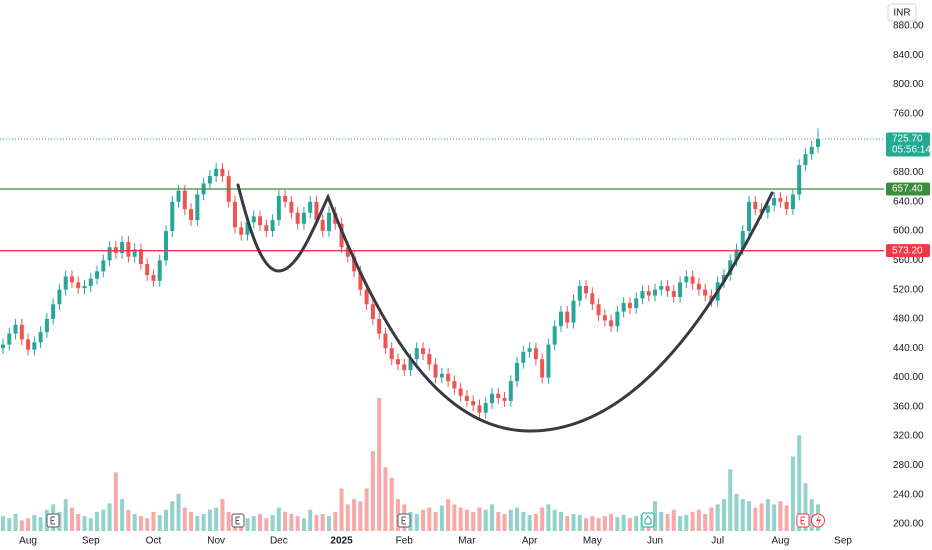 This screenshot has width=932, height=550. I want to click on x-tick-label: Jul, so click(717, 541).